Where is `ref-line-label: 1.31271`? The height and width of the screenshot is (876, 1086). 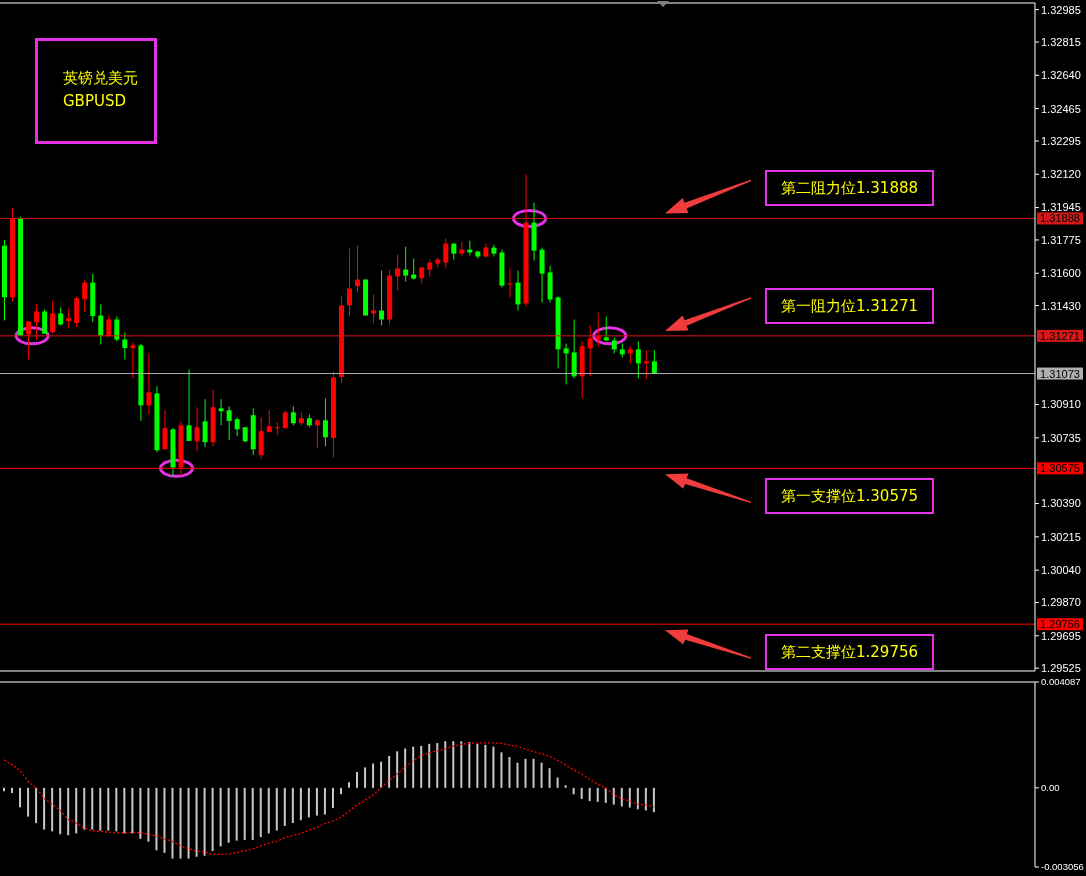
ref-line-label: 1.31271 is located at coordinates (1060, 335).